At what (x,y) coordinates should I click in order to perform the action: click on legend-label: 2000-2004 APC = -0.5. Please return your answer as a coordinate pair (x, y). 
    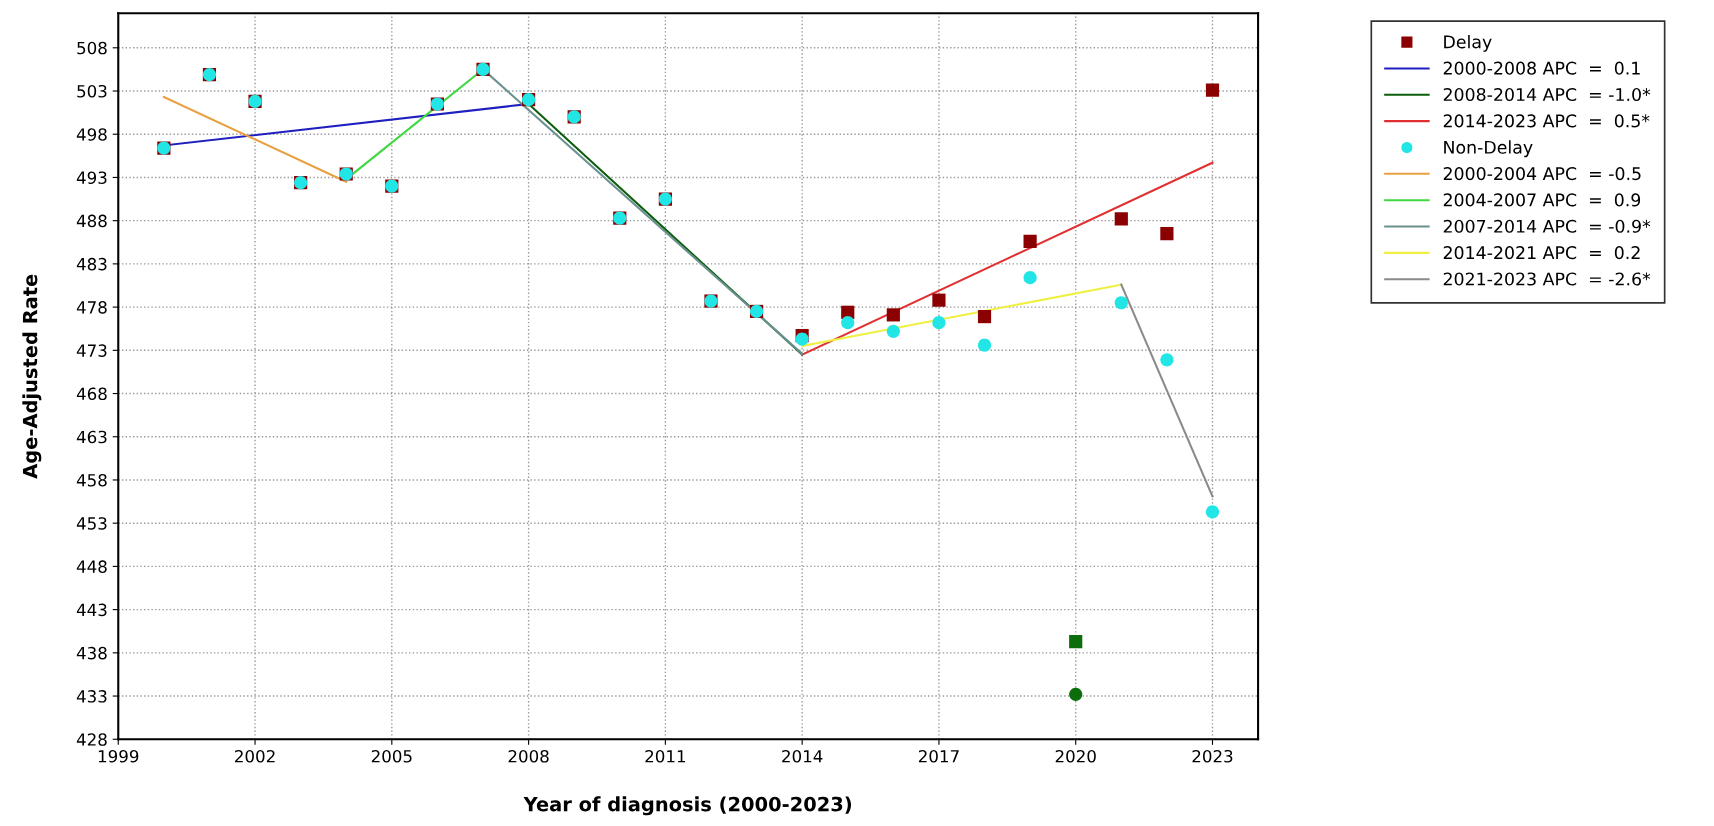
    Looking at the image, I should click on (1542, 174).